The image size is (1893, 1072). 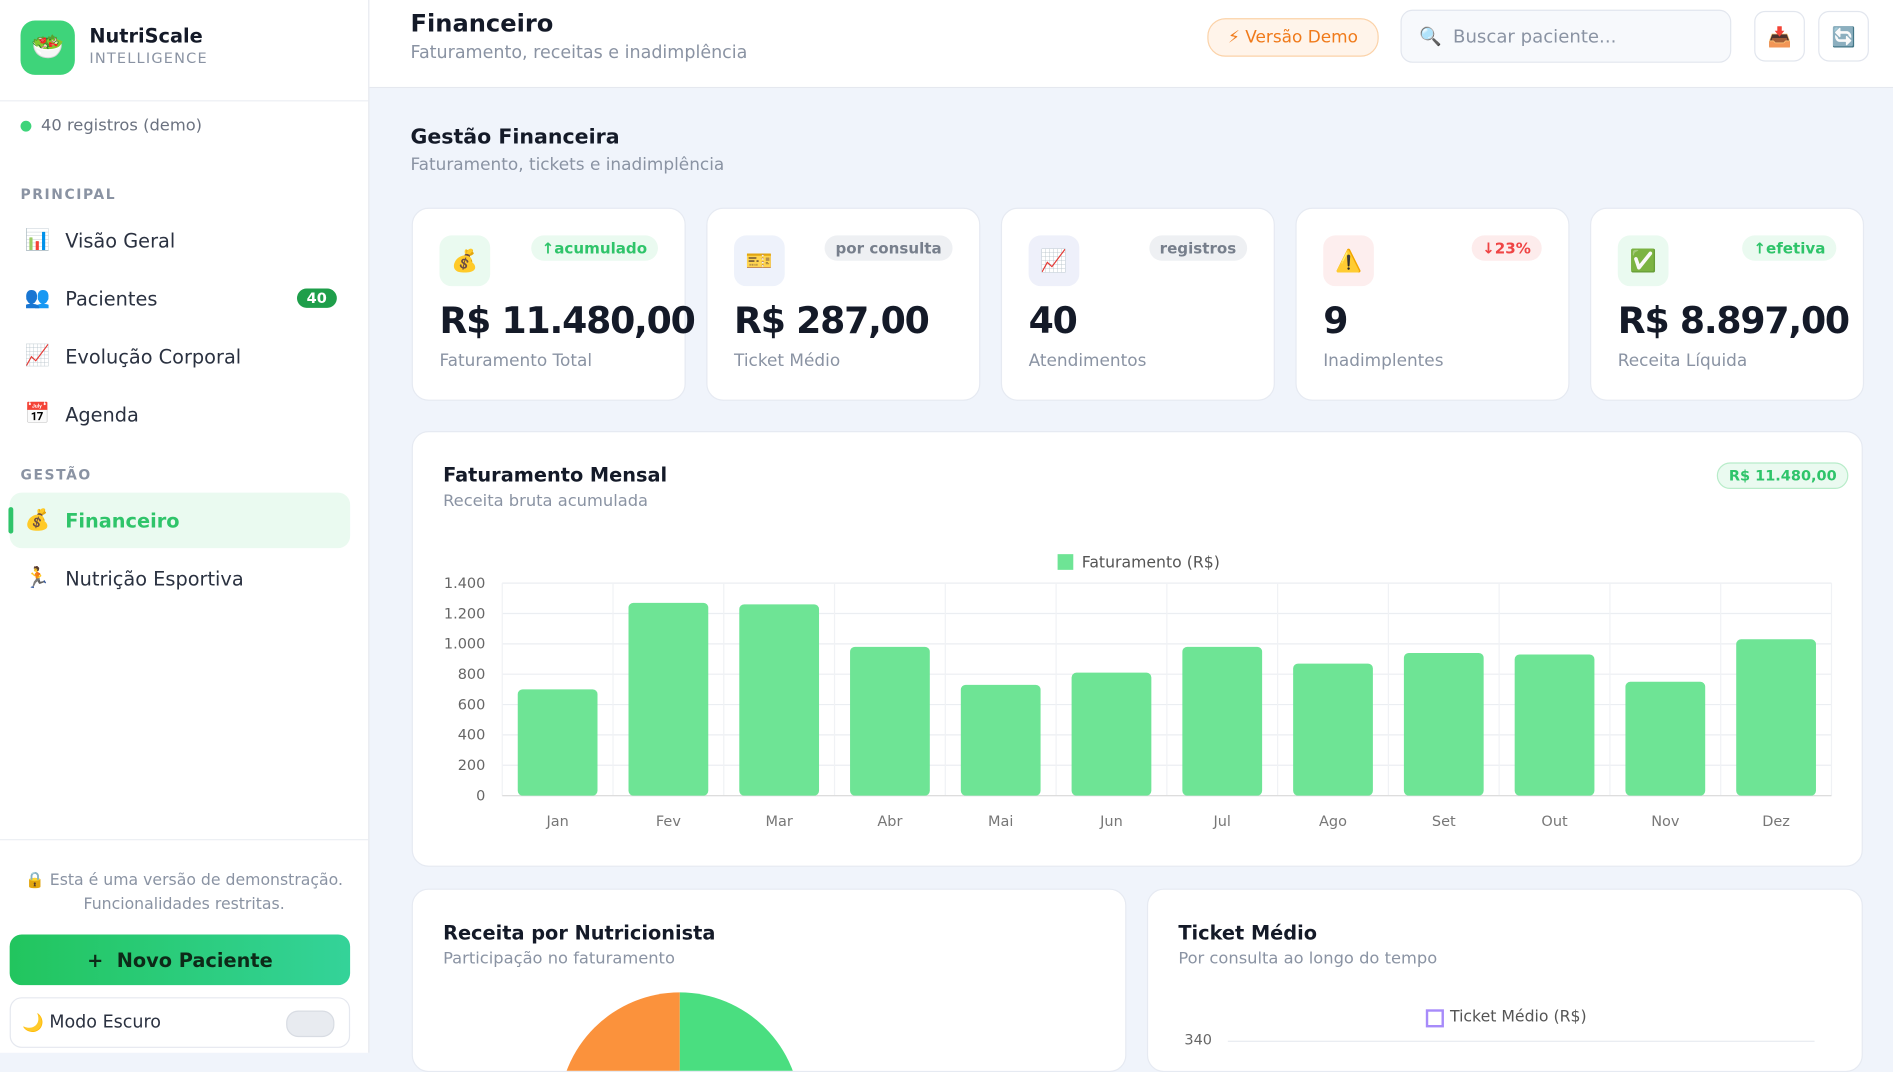 I want to click on x-tick-label: Jun, so click(x=1111, y=822).